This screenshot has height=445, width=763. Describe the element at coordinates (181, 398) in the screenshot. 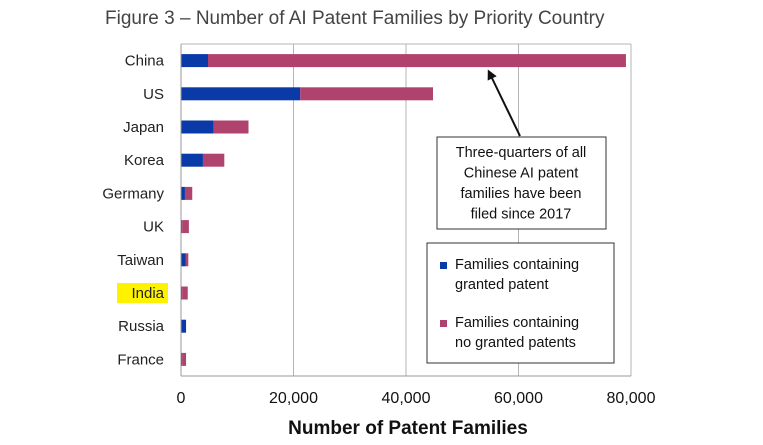

I see `x-tick-label: 0` at that location.